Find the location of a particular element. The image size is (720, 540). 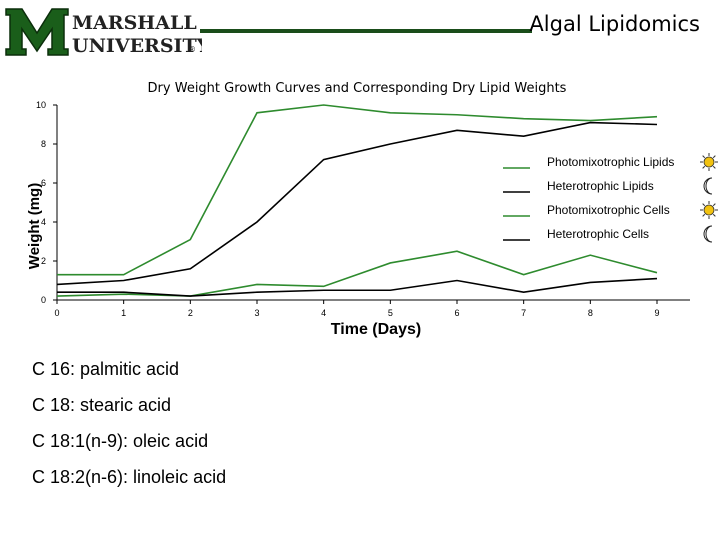

legend-label: Heterotrophic Lipids is located at coordinates (600, 186).